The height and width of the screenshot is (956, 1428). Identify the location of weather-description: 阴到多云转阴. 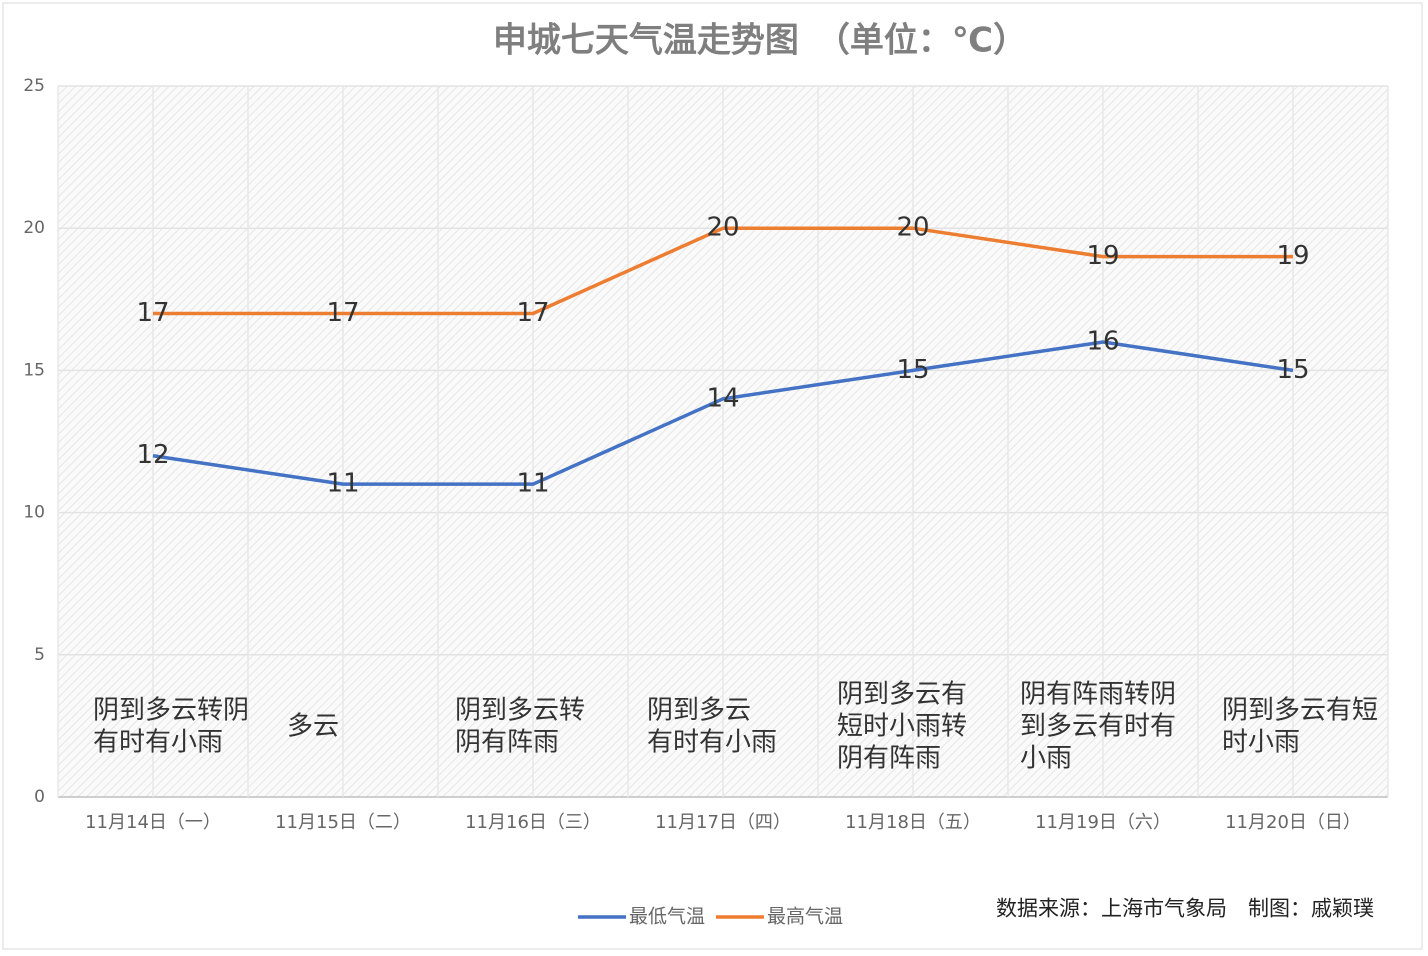
(171, 711).